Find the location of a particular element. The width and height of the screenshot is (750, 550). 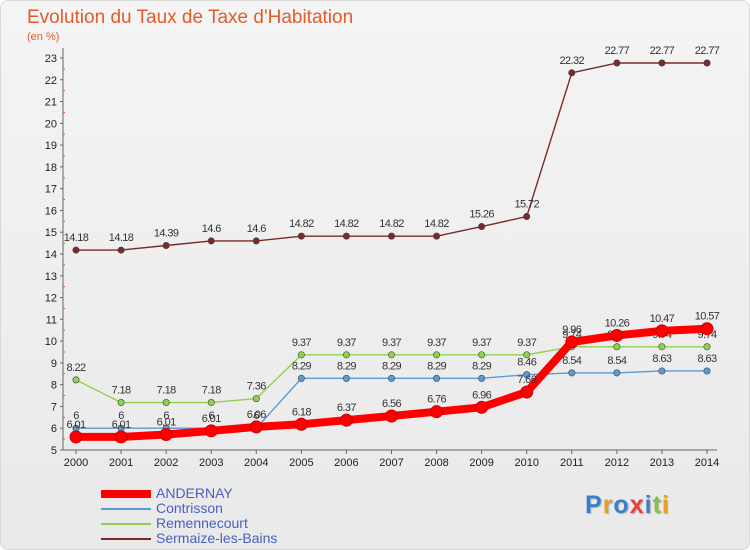

legend-label: Sermaize-les-Bains is located at coordinates (217, 538).